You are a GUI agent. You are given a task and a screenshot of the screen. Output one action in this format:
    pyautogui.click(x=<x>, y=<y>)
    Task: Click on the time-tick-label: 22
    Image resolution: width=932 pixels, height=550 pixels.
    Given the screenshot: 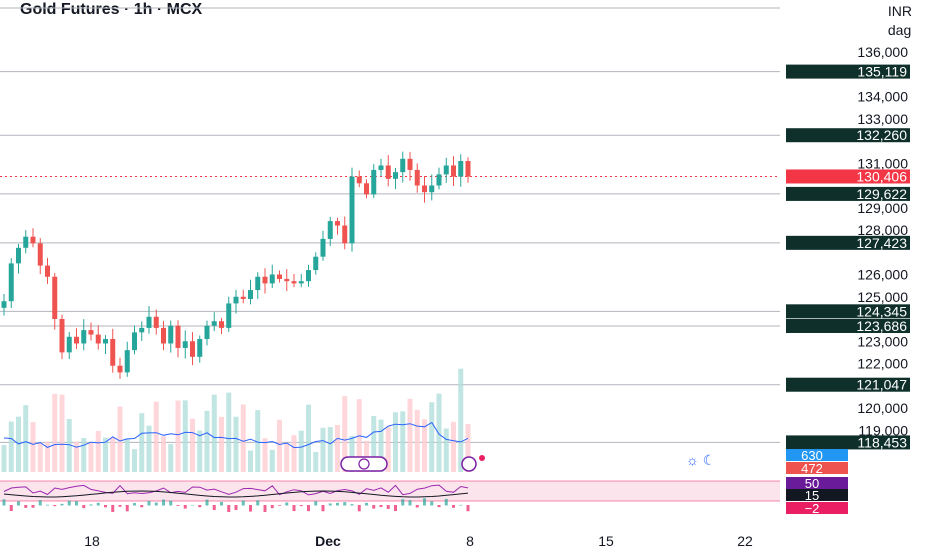 What is the action you would take?
    pyautogui.click(x=745, y=541)
    